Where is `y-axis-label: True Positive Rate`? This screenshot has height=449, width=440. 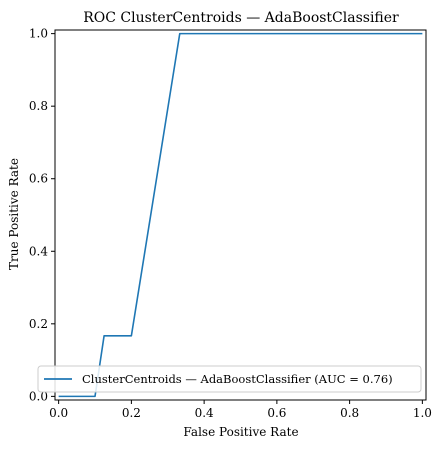 y-axis-label: True Positive Rate is located at coordinates (14, 214).